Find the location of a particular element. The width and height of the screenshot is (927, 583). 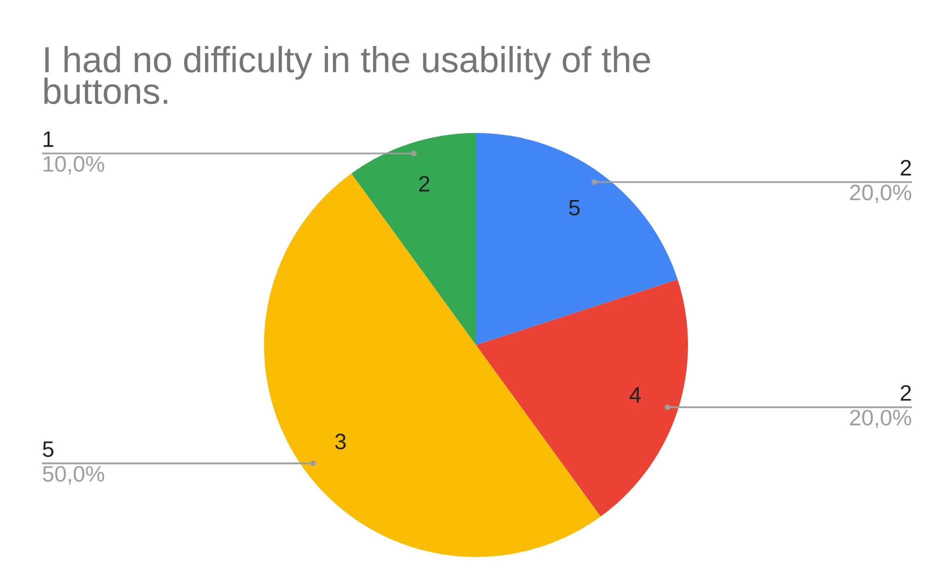

slice-label: 5 is located at coordinates (574, 208).